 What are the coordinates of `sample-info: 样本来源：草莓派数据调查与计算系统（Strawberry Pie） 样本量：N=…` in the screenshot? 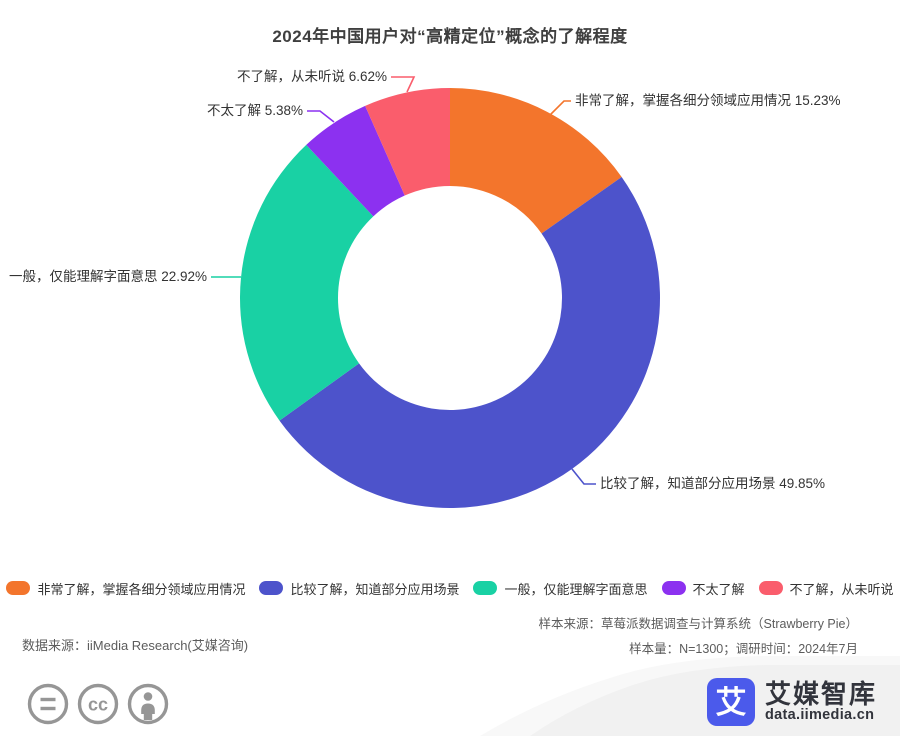 It's located at (698, 637).